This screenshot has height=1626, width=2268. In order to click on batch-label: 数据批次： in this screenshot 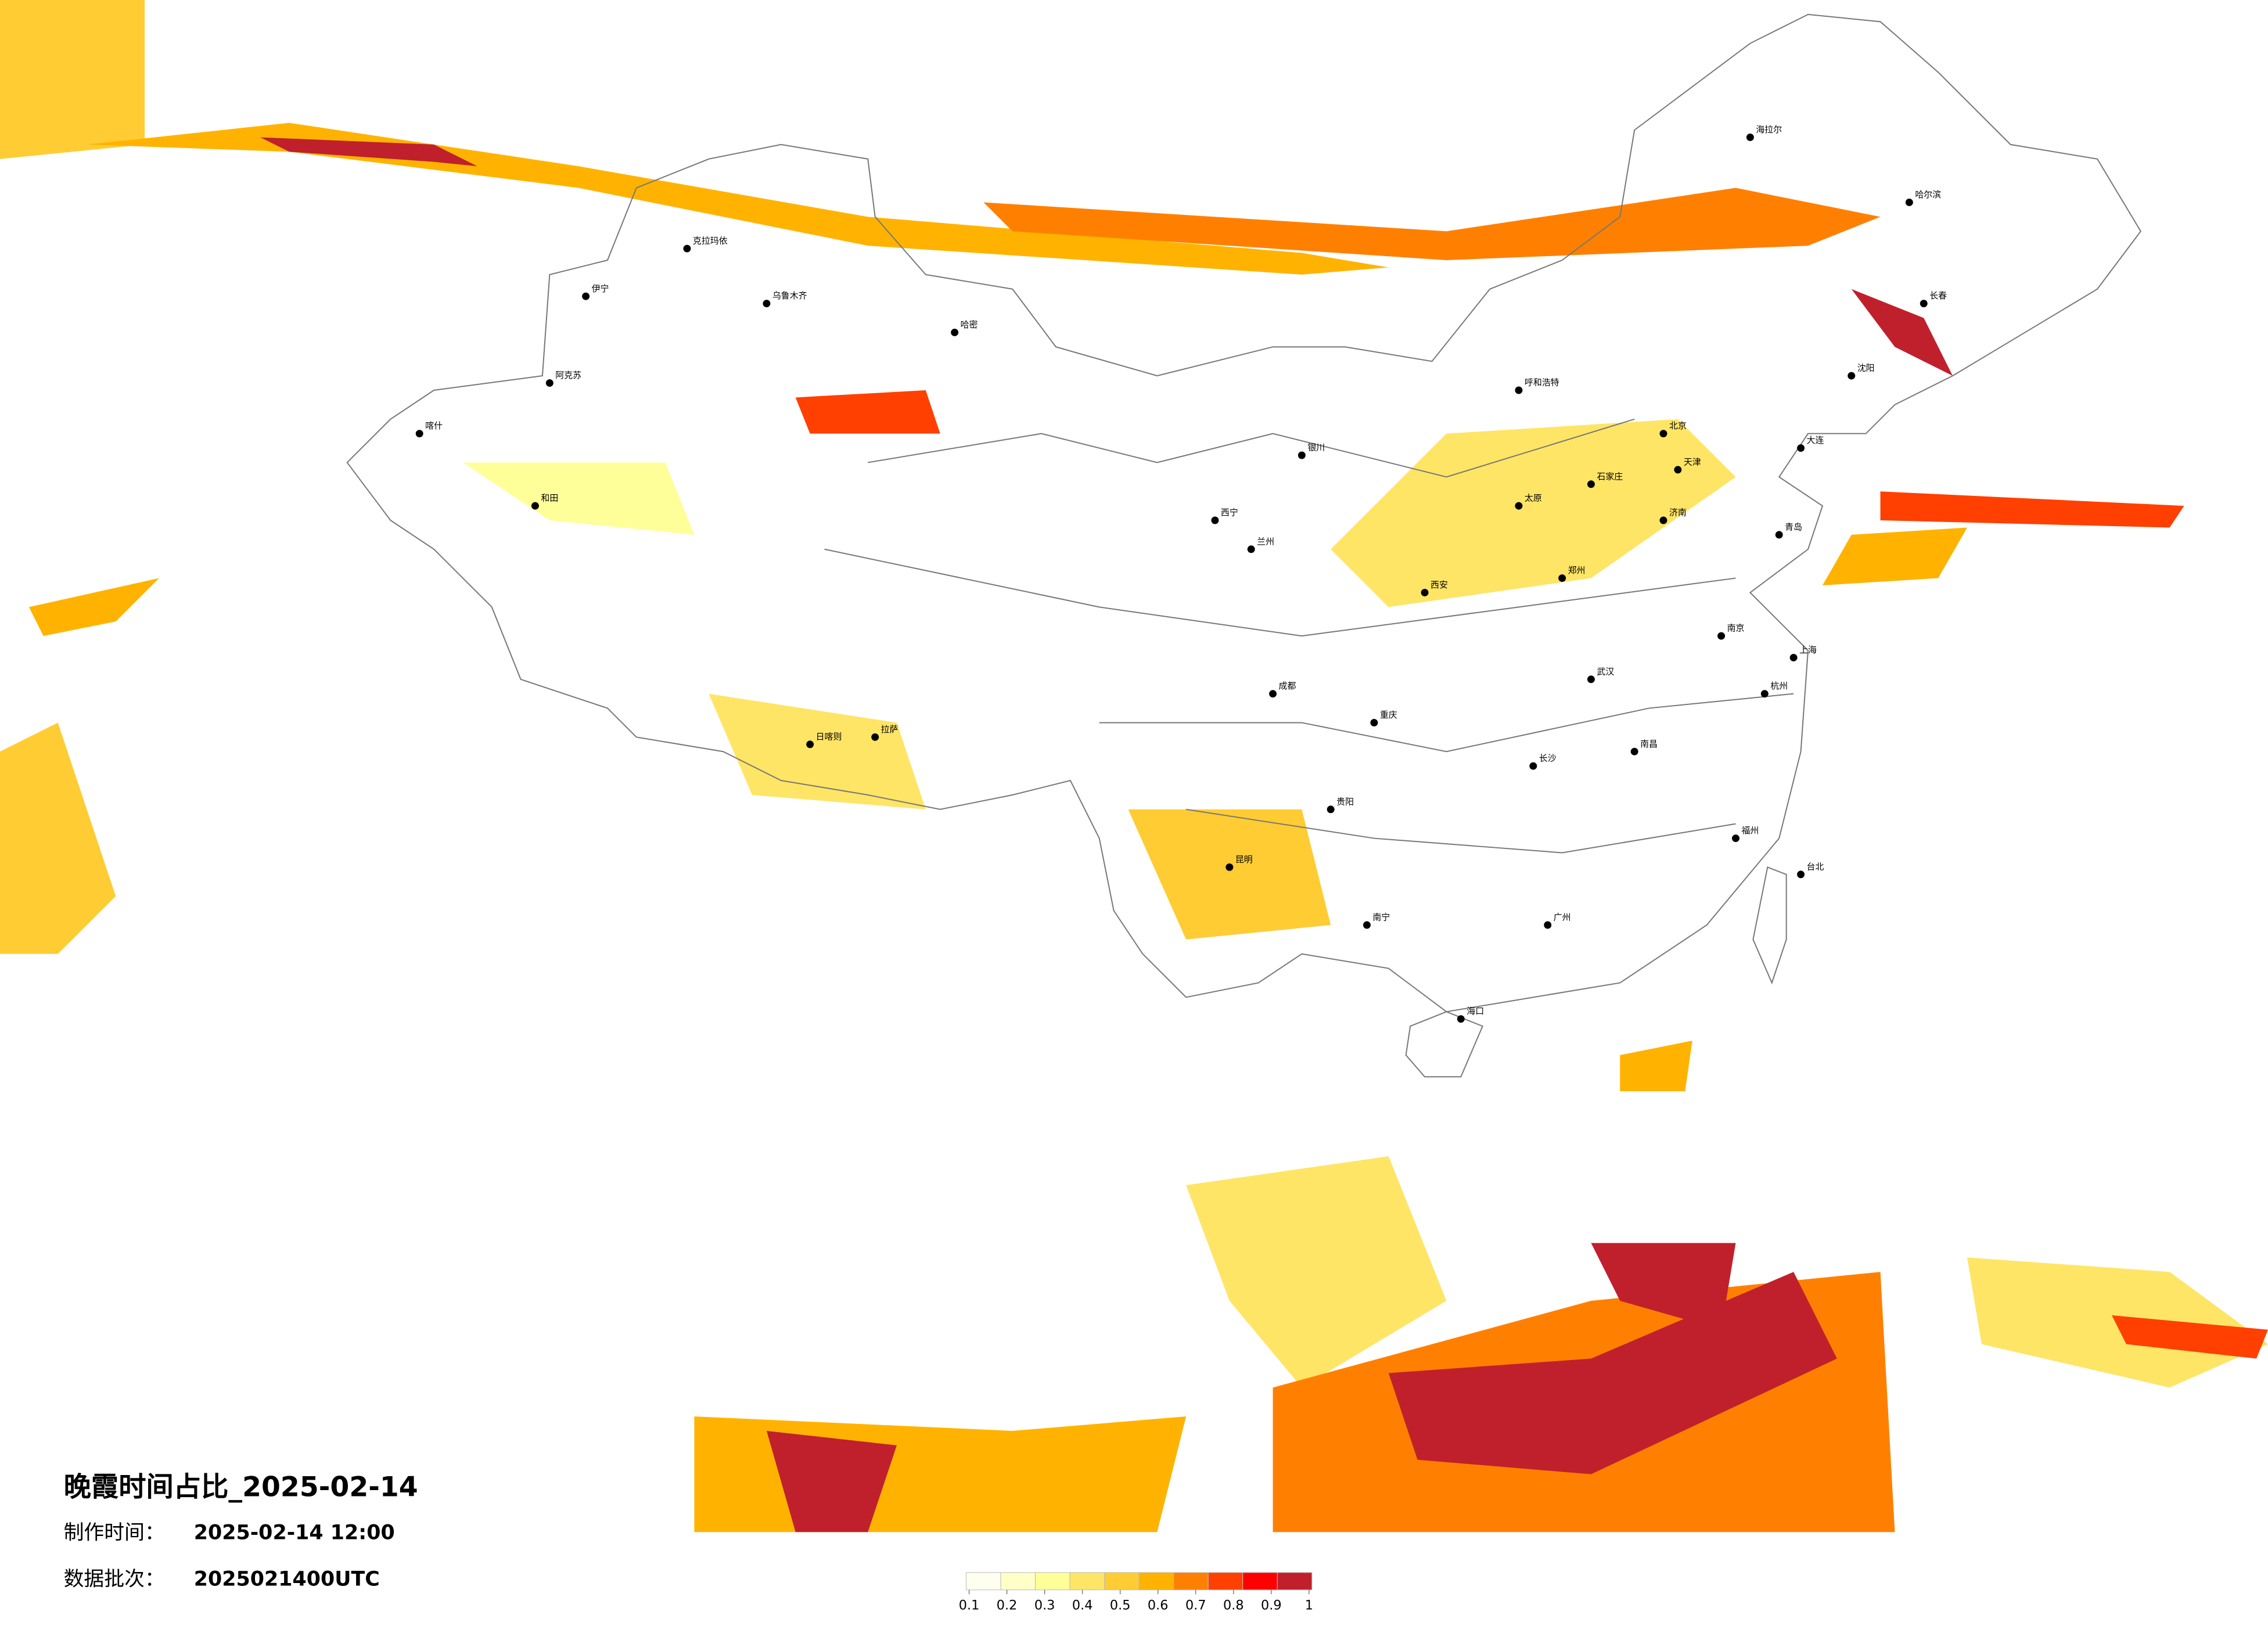, I will do `click(114, 1579)`.